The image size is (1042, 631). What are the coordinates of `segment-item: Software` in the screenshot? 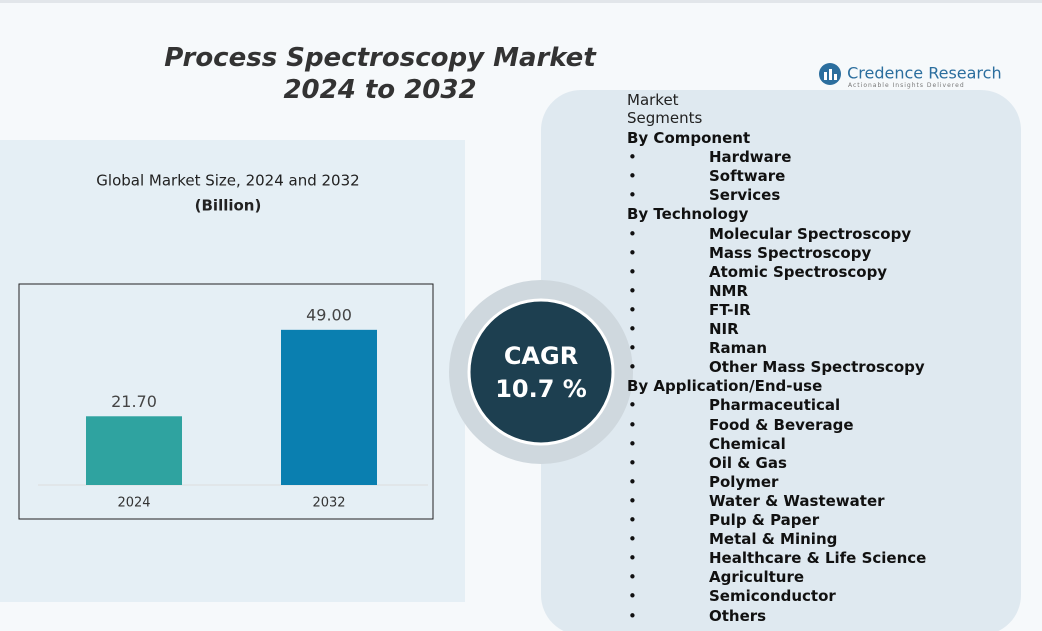 It's located at (747, 176).